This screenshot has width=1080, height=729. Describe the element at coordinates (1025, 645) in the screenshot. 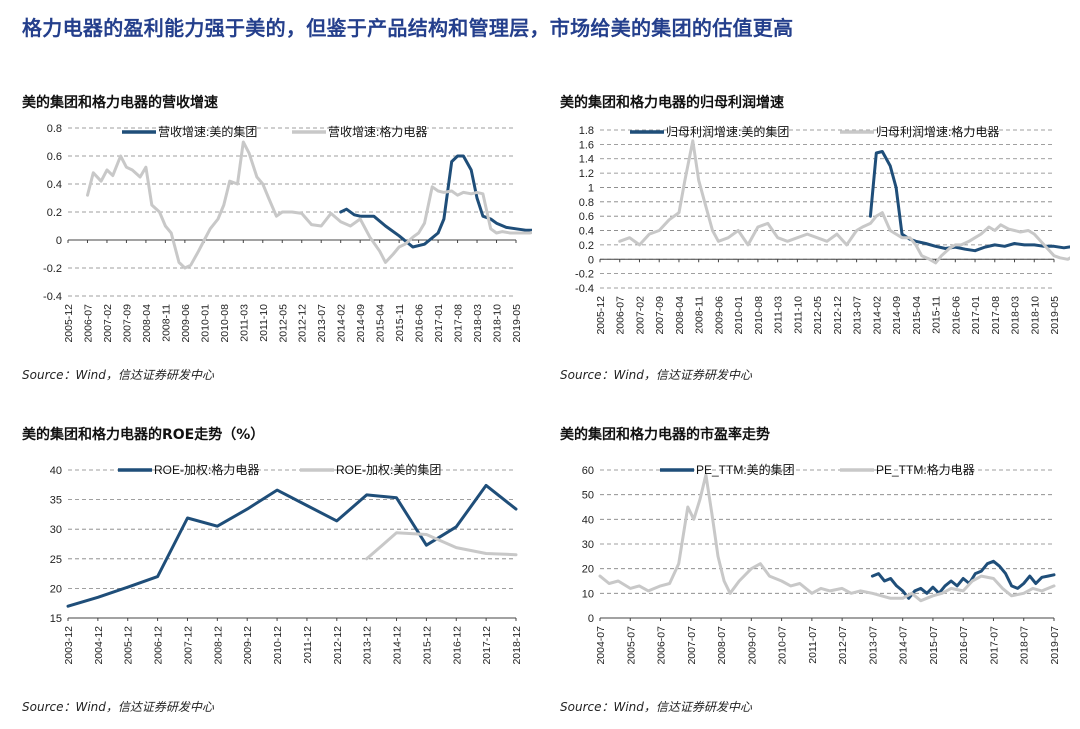

I see `x-tick-label: 2018-07` at that location.